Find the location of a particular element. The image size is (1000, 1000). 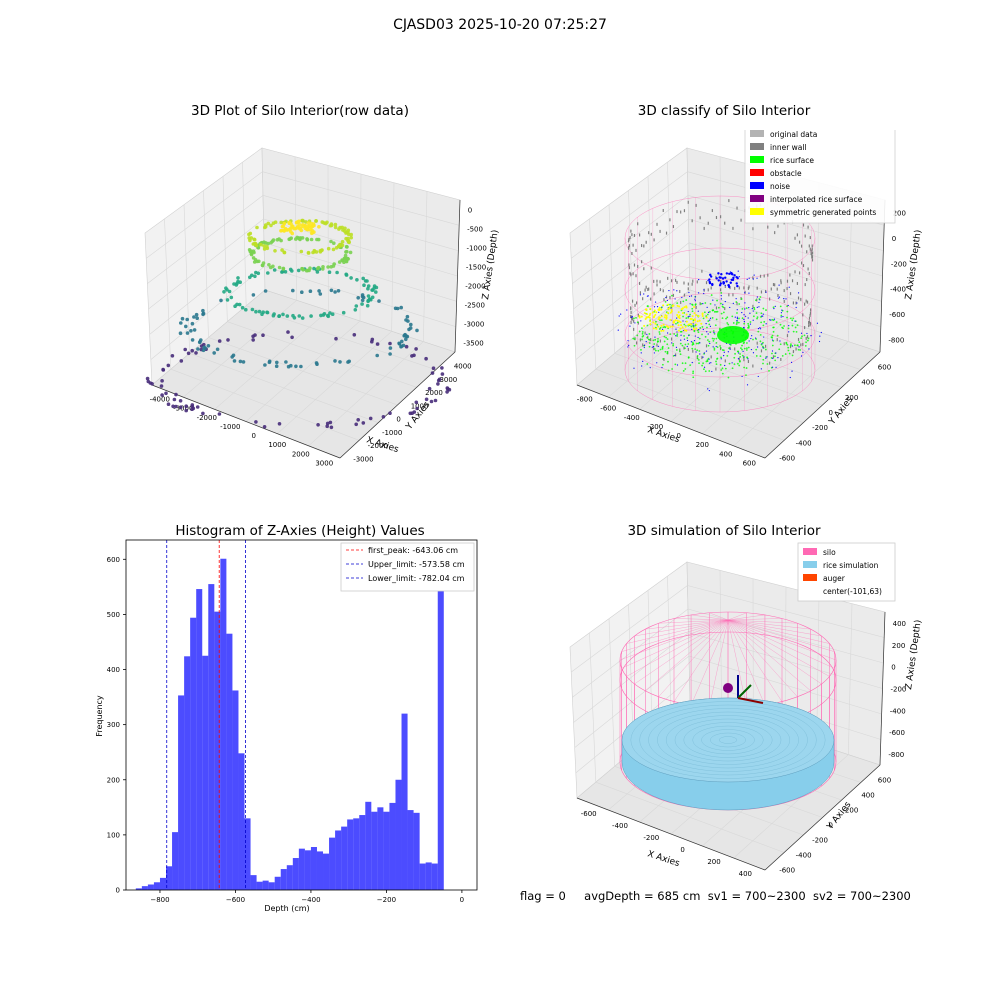

z-tick-label: 0 is located at coordinates (894, 239).